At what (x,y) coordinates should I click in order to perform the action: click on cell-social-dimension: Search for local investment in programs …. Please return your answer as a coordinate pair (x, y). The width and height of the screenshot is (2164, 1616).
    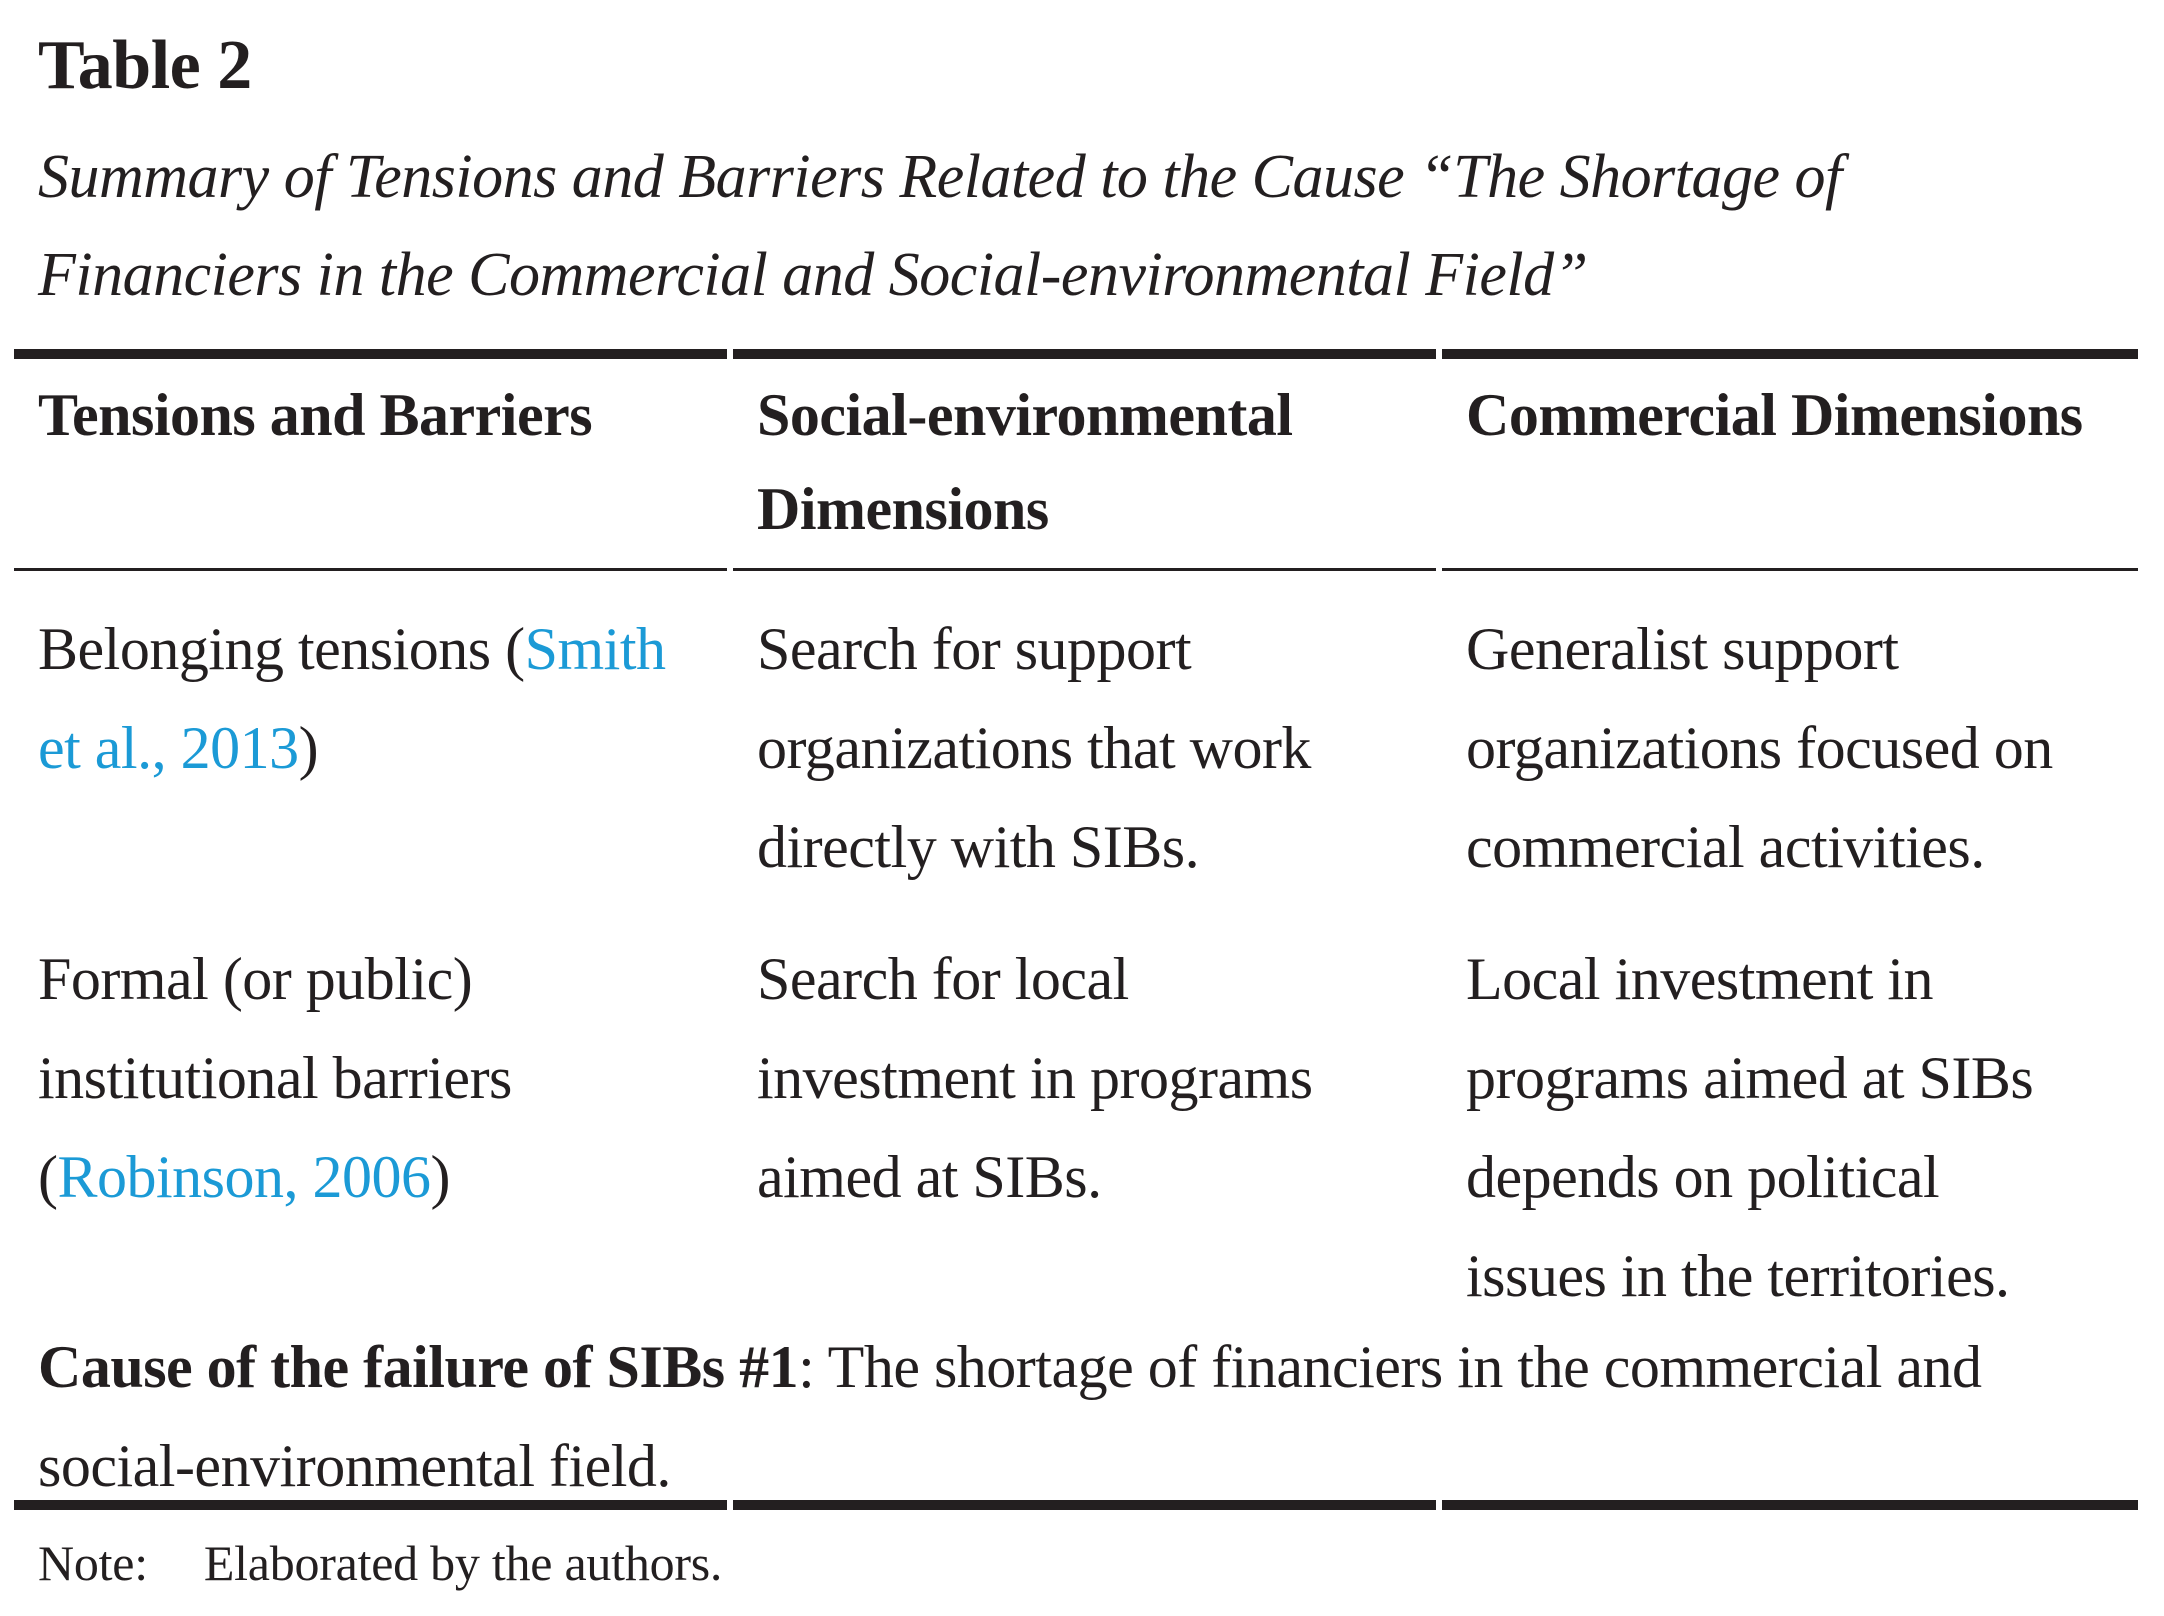
    Looking at the image, I should click on (1035, 1078).